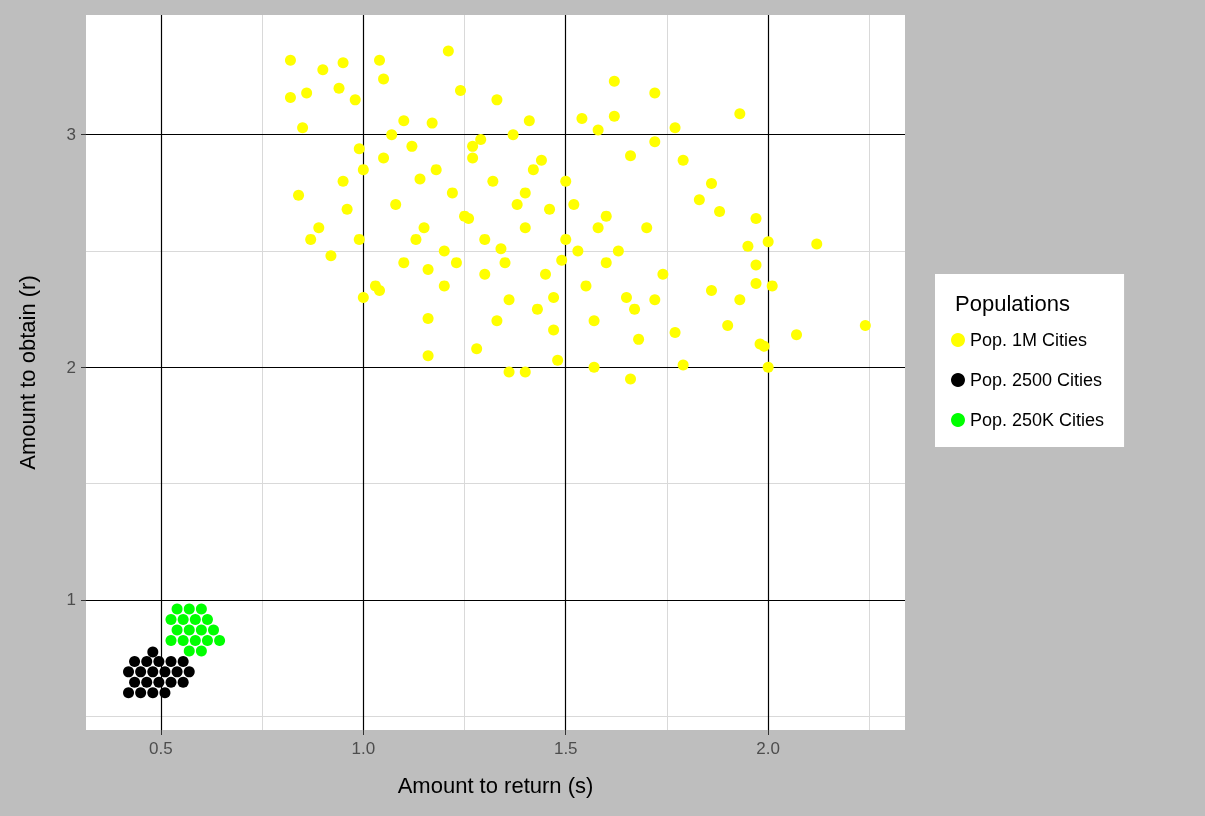 The height and width of the screenshot is (816, 1205). I want to click on y-tick-label: 3, so click(71, 135).